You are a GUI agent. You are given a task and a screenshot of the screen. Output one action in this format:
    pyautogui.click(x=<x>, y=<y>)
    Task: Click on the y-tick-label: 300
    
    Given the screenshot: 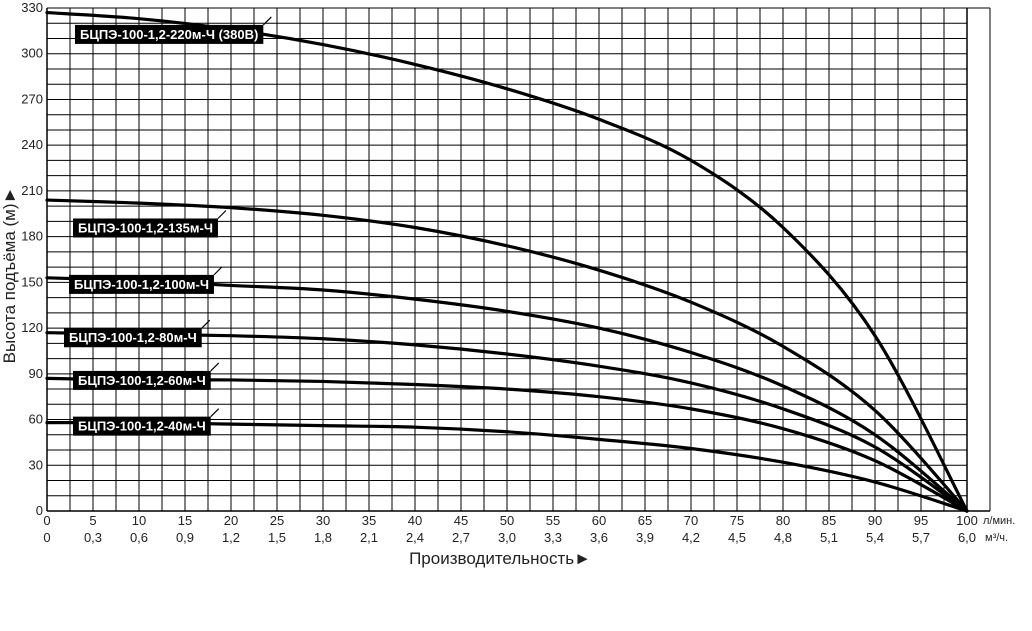 What is the action you would take?
    pyautogui.click(x=32, y=53)
    